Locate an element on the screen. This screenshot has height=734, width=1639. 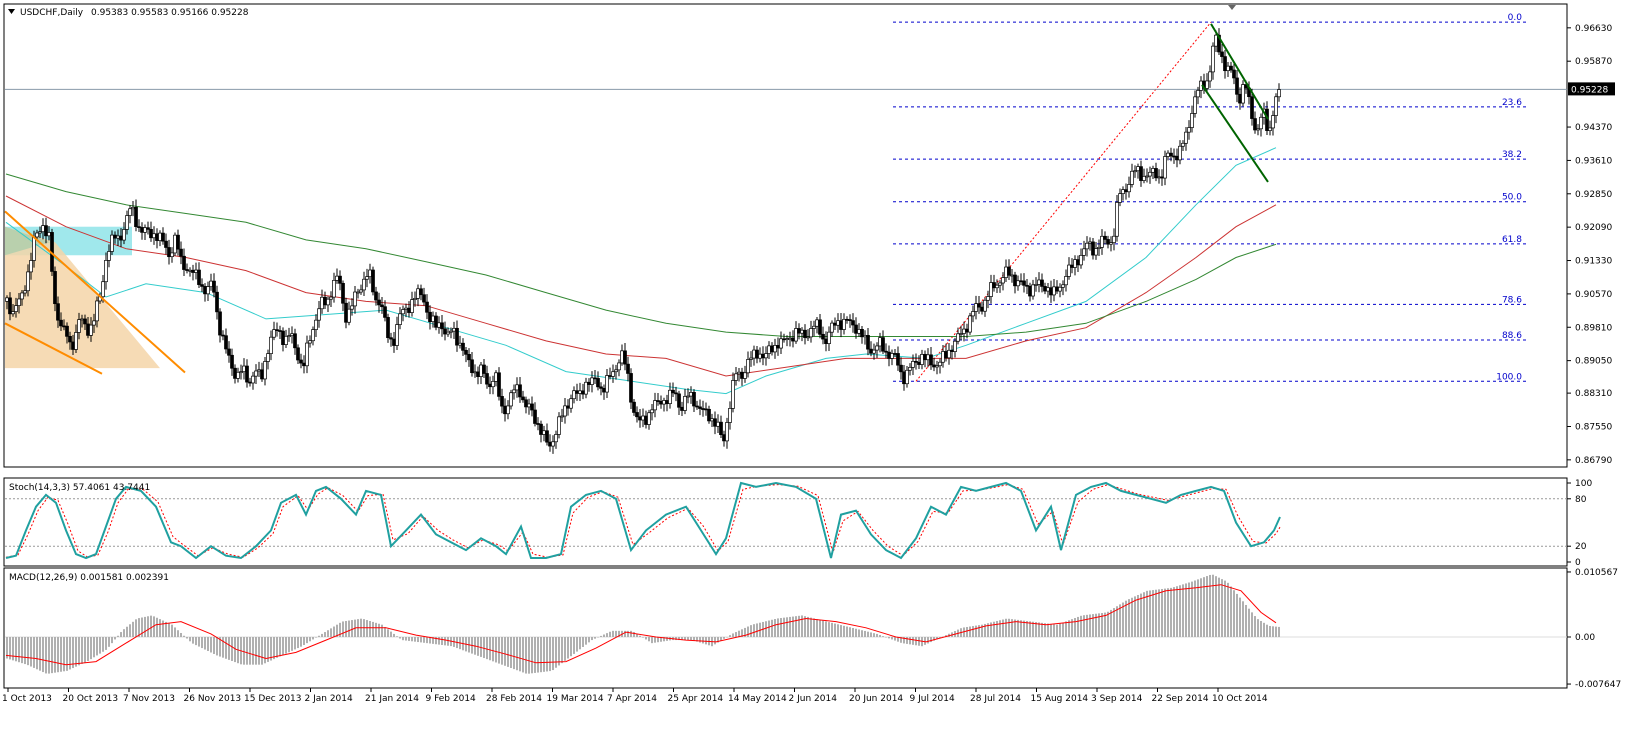
chart-menu-icon is located at coordinates (11, 11).